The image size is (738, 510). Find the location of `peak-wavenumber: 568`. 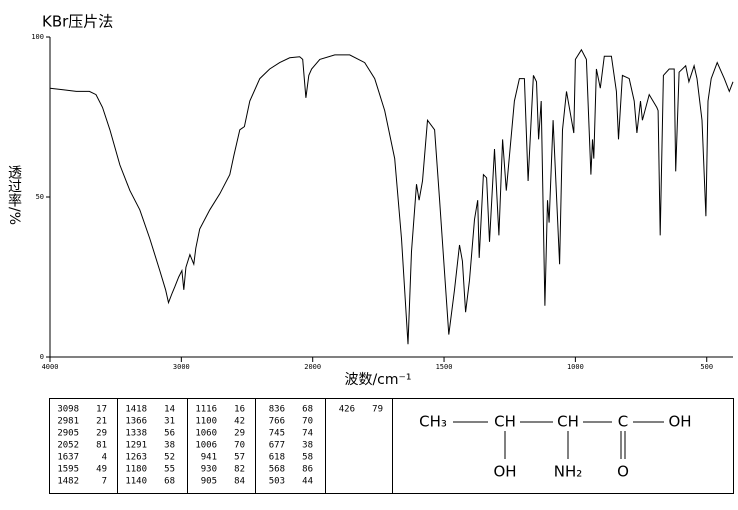

peak-wavenumber: 568 is located at coordinates (277, 470).